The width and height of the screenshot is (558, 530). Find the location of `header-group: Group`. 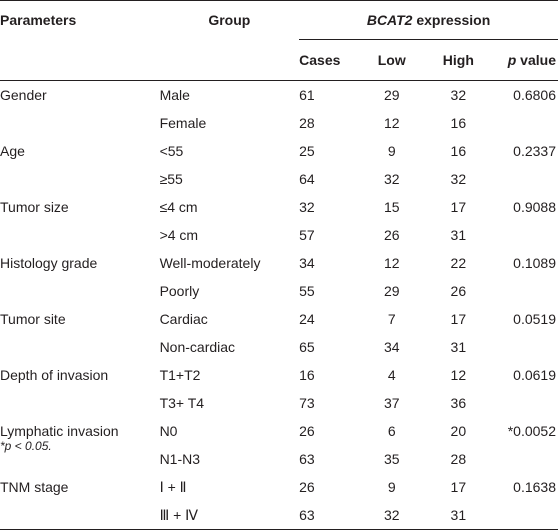

header-group: Group is located at coordinates (229, 20).